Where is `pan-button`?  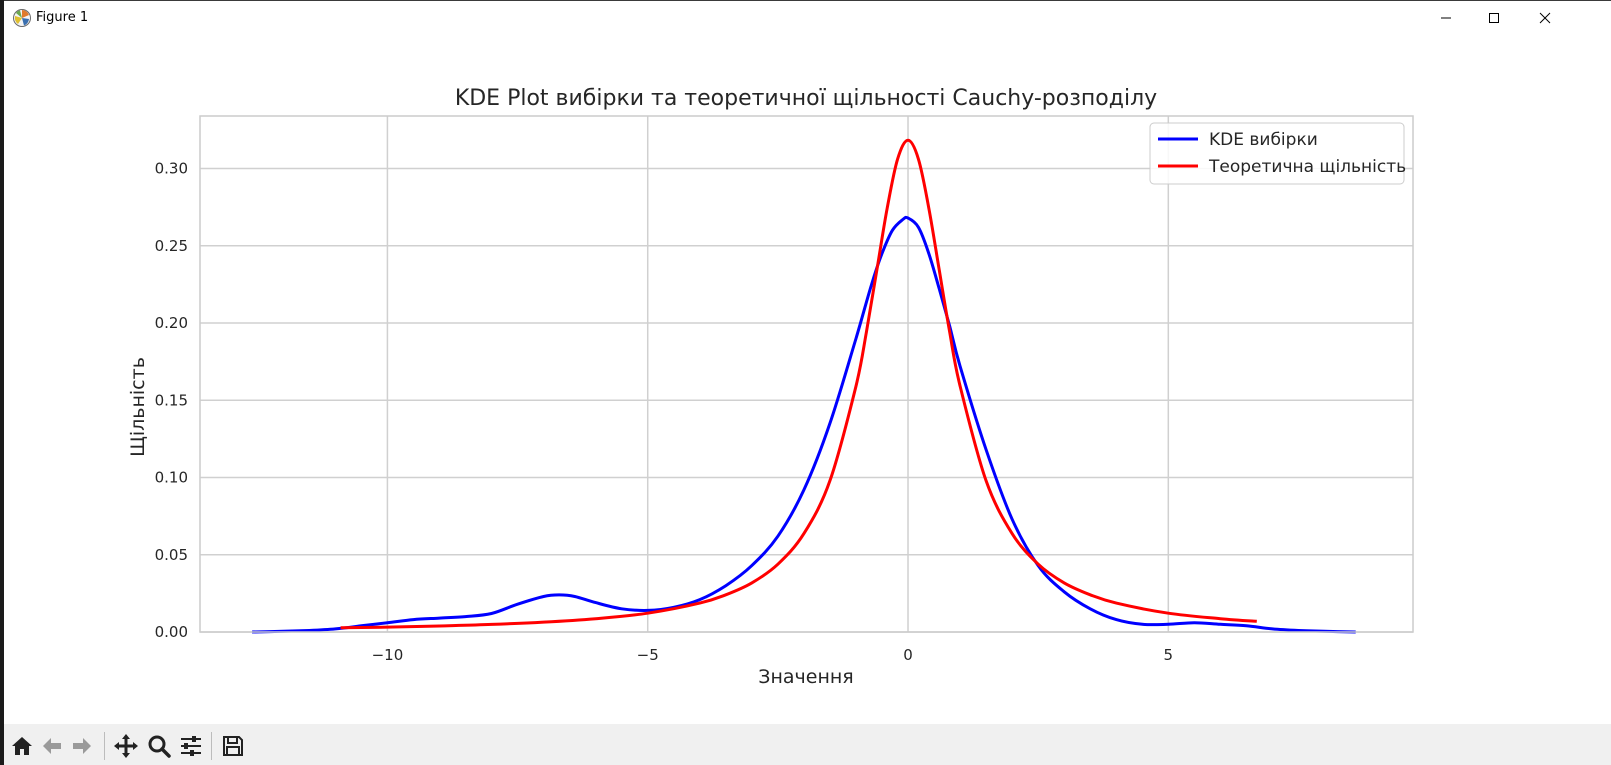 pan-button is located at coordinates (126, 746).